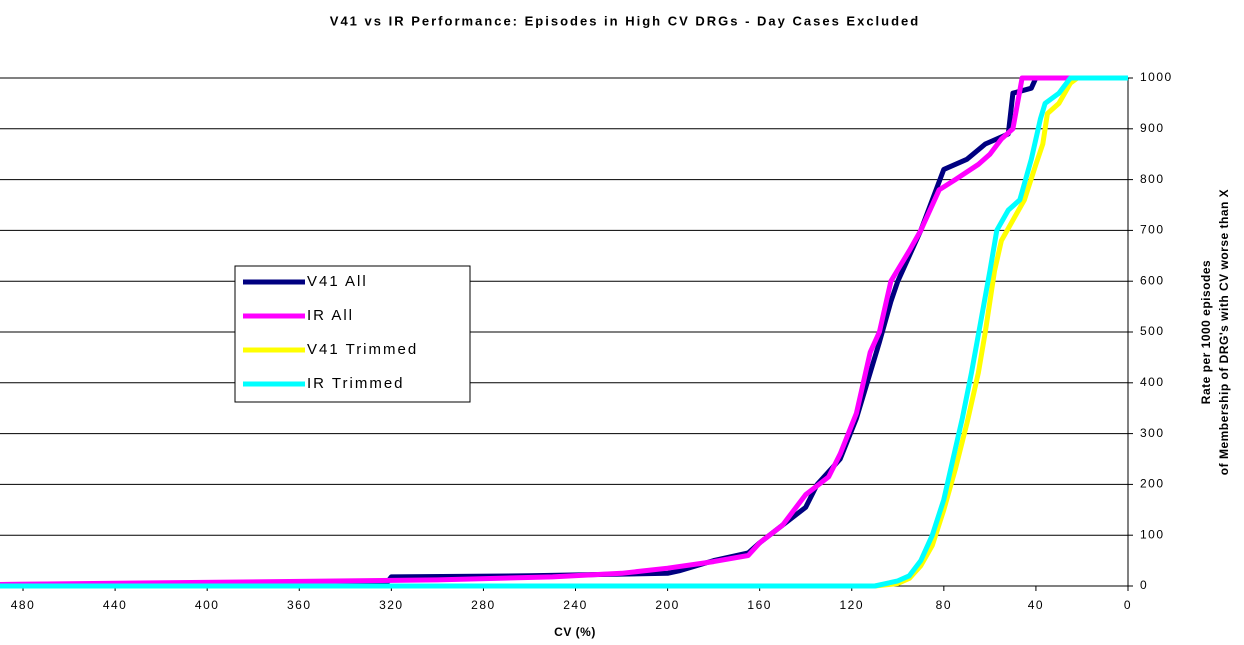  What do you see at coordinates (352, 334) in the screenshot?
I see `legend-box` at bounding box center [352, 334].